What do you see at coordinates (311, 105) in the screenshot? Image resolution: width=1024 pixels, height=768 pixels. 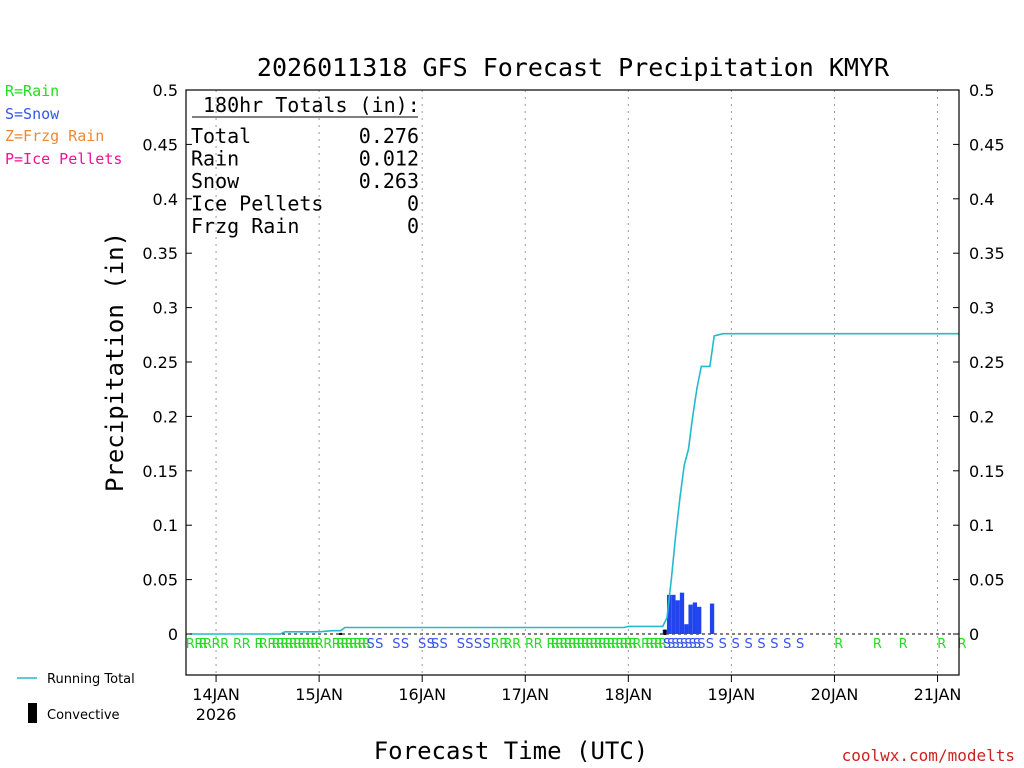 I see `totals-heading: 180hr Totals (in):` at bounding box center [311, 105].